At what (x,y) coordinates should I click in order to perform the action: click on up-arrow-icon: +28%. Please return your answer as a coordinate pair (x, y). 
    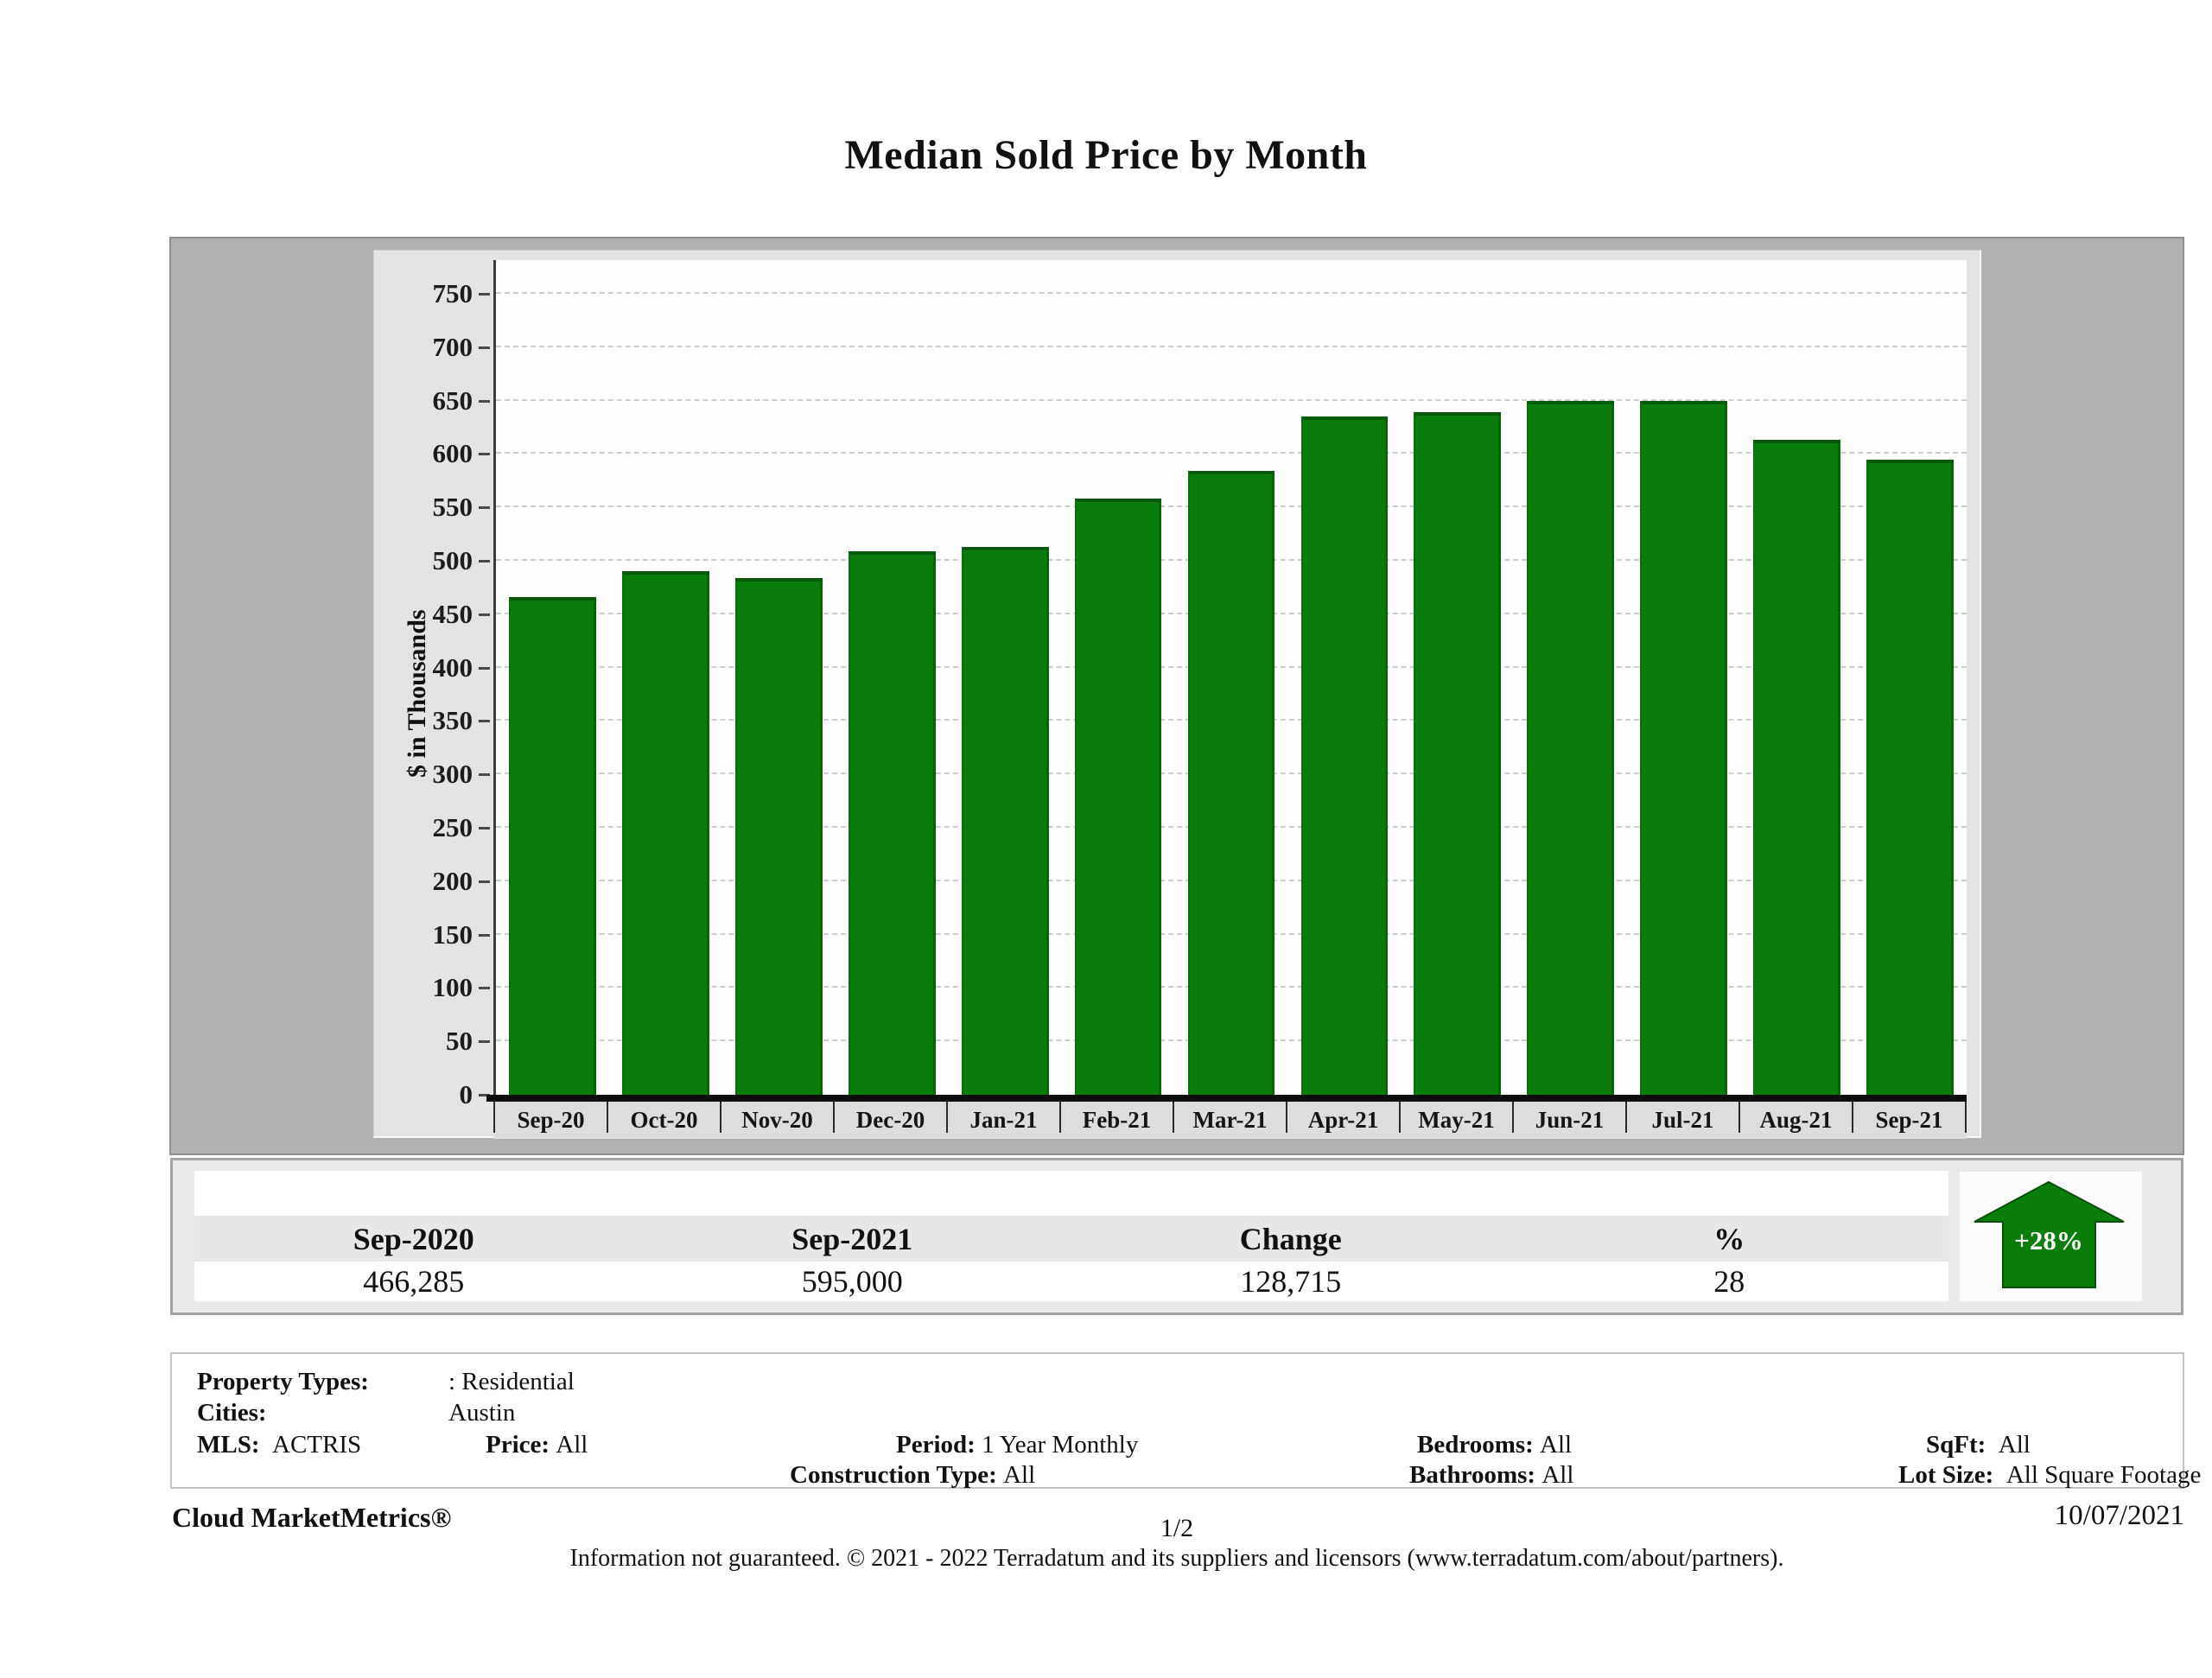
    Looking at the image, I should click on (2049, 1234).